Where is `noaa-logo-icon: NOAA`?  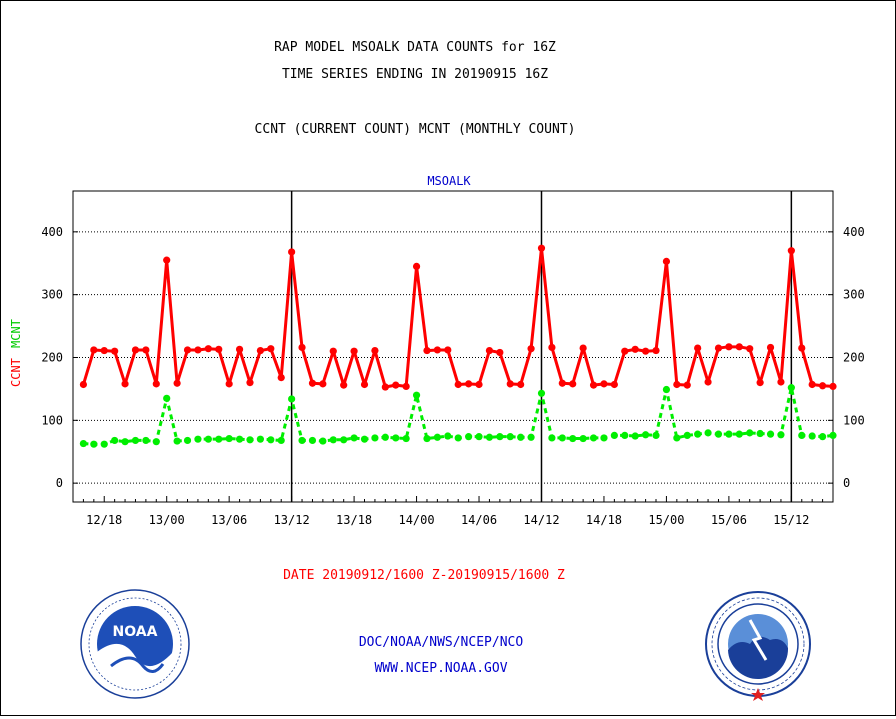 noaa-logo-icon: NOAA is located at coordinates (135, 644).